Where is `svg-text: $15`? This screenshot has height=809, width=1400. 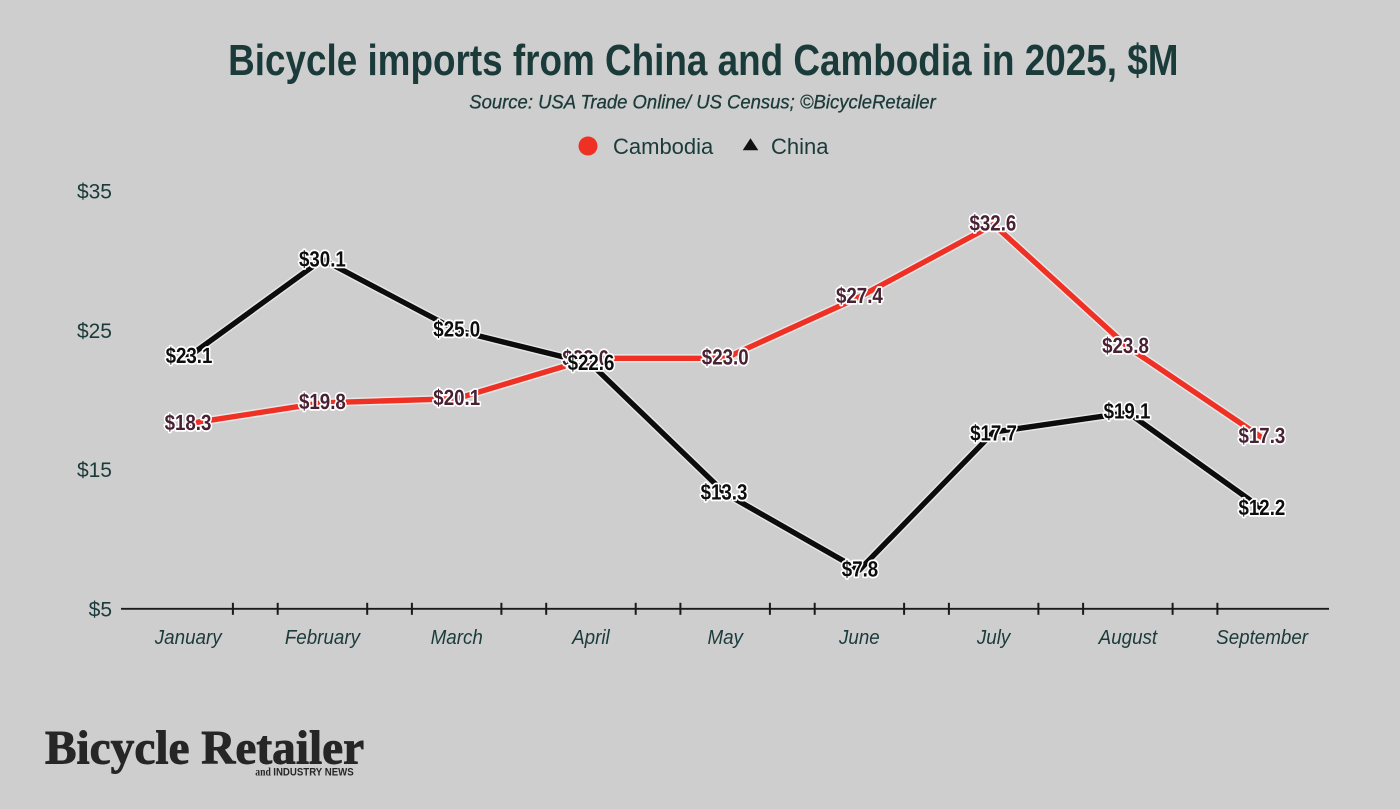 svg-text: $15 is located at coordinates (94, 470).